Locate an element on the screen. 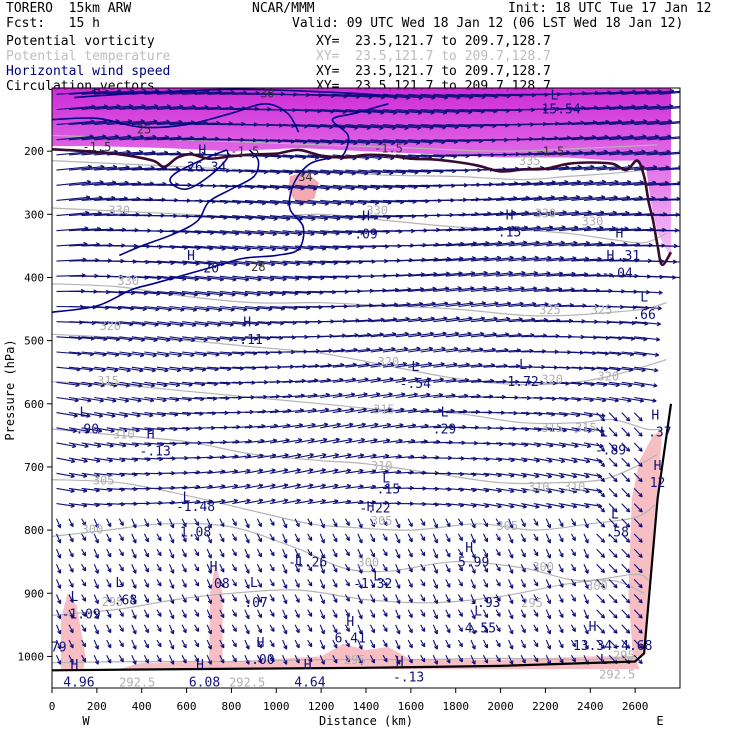 This screenshot has height=740, width=740. center-value-label: 5.99 is located at coordinates (473, 563).